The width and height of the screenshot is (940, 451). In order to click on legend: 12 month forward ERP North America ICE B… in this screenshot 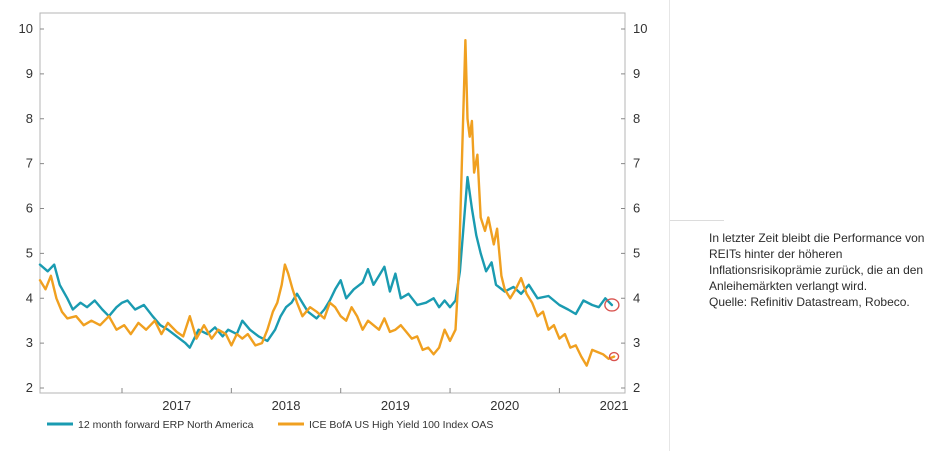, I will do `click(270, 425)`.